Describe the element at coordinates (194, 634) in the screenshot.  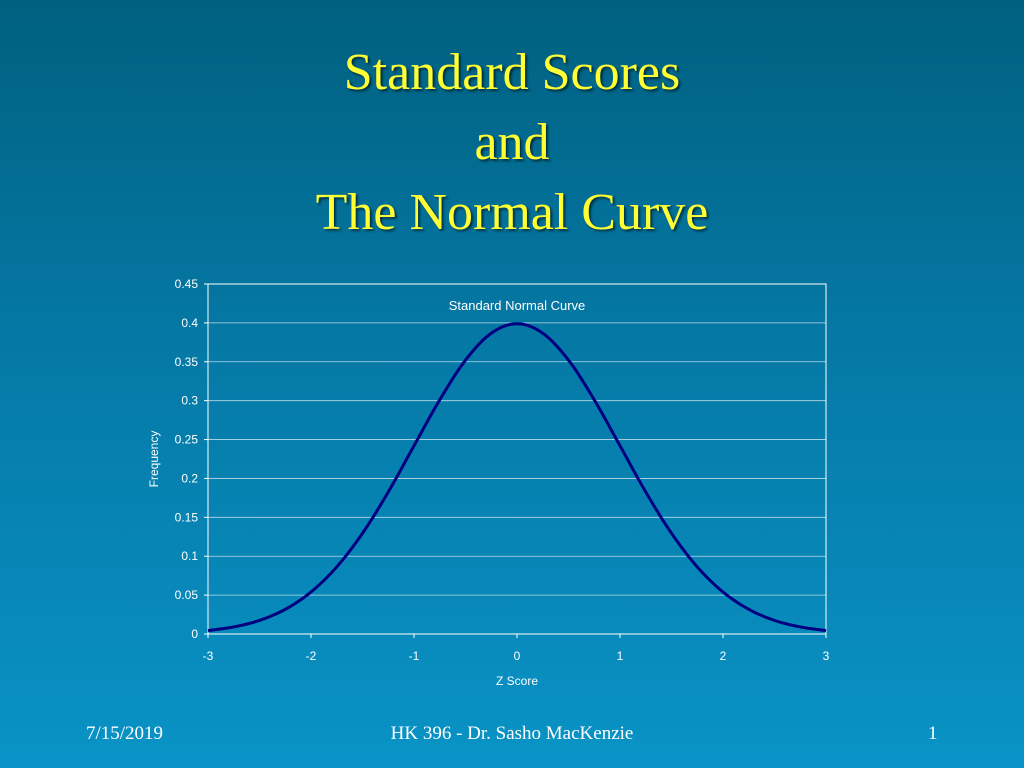
I see `y-tick-label: 0` at that location.